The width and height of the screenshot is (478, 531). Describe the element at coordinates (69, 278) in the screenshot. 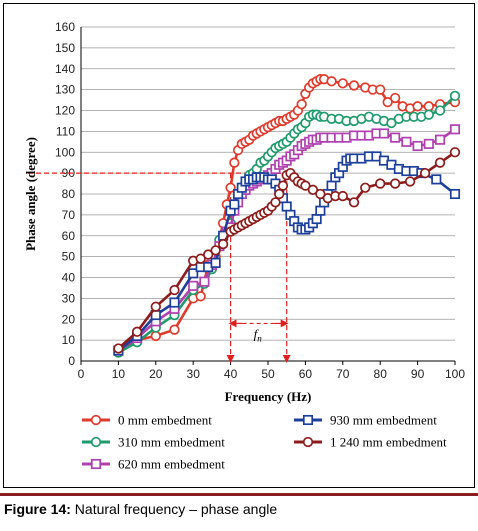

I see `y-tick-label: 40` at that location.